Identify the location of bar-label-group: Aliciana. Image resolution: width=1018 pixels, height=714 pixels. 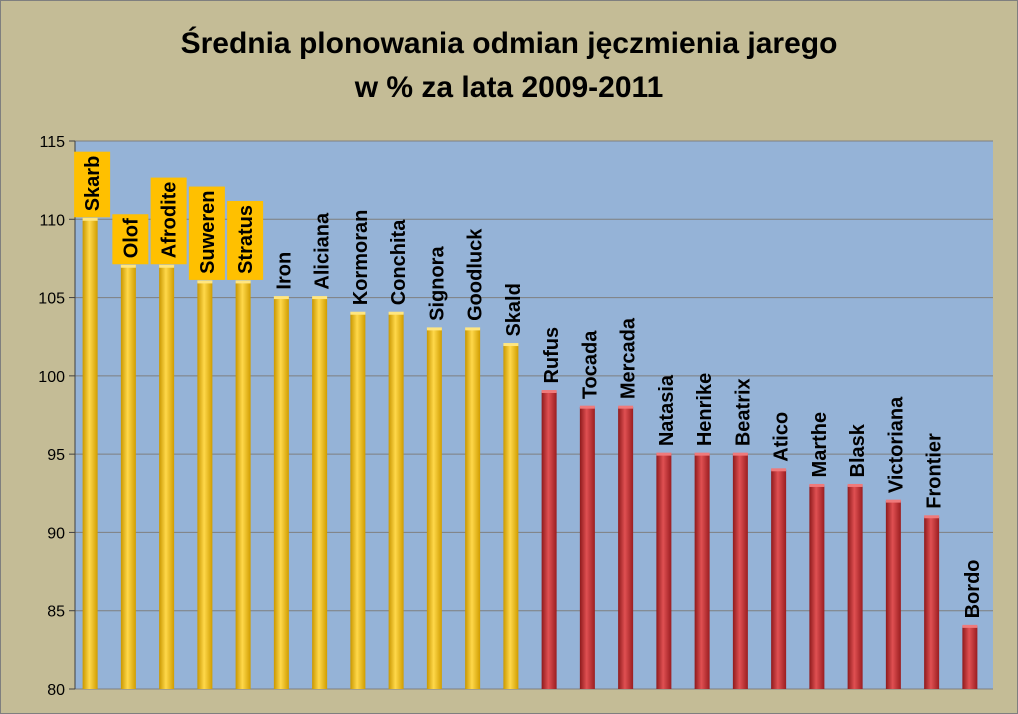
(323, 251).